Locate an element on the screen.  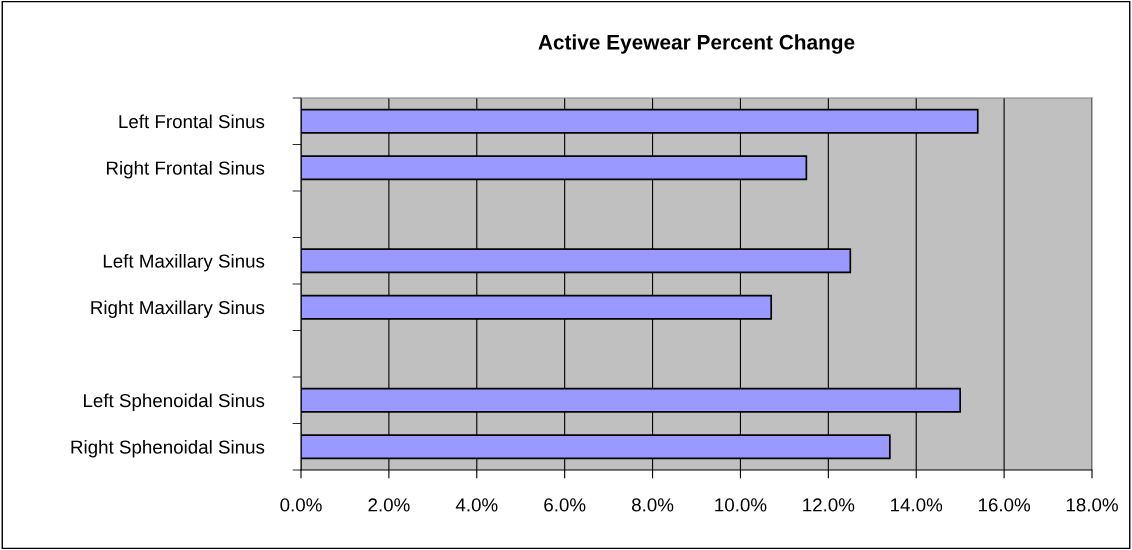
x-tick-label: 18.0% is located at coordinates (1092, 505).